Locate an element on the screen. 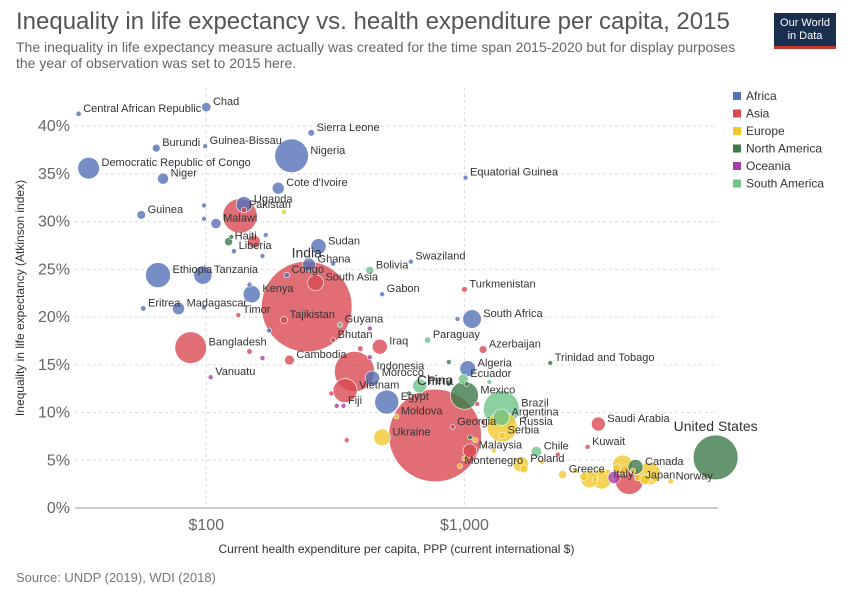 The image size is (850, 600). legend-item: North America is located at coordinates (784, 149).